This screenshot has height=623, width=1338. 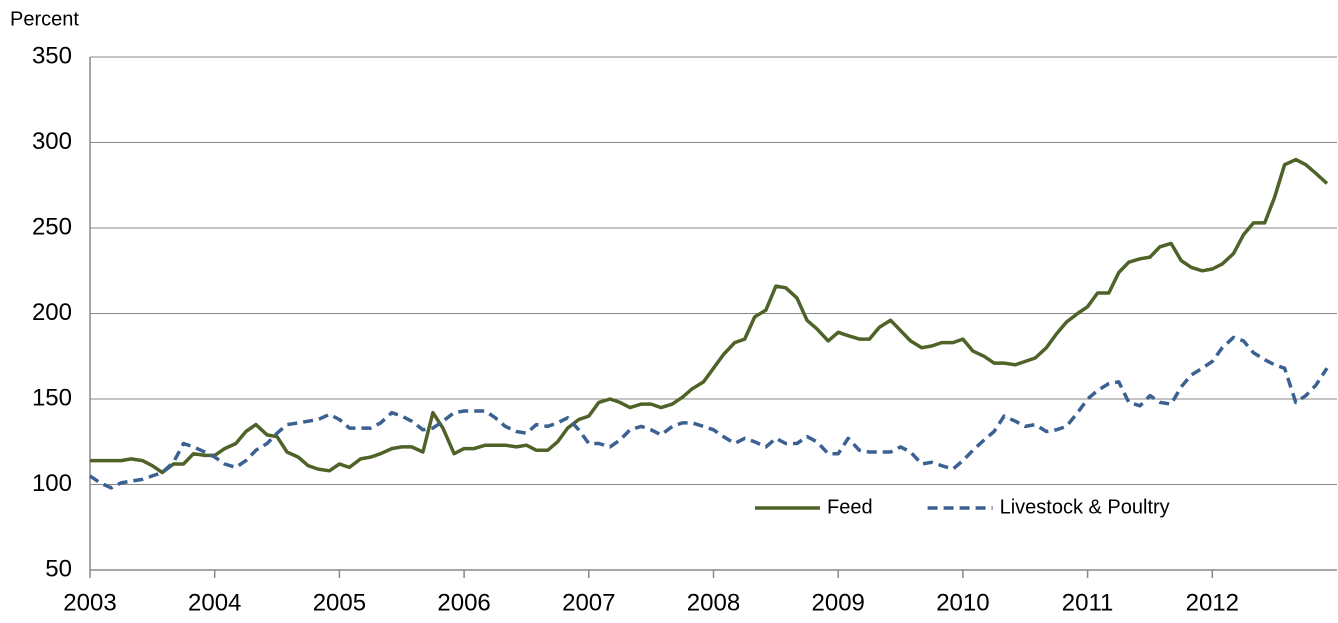 What do you see at coordinates (89, 602) in the screenshot?
I see `x-tick-label: 2003` at bounding box center [89, 602].